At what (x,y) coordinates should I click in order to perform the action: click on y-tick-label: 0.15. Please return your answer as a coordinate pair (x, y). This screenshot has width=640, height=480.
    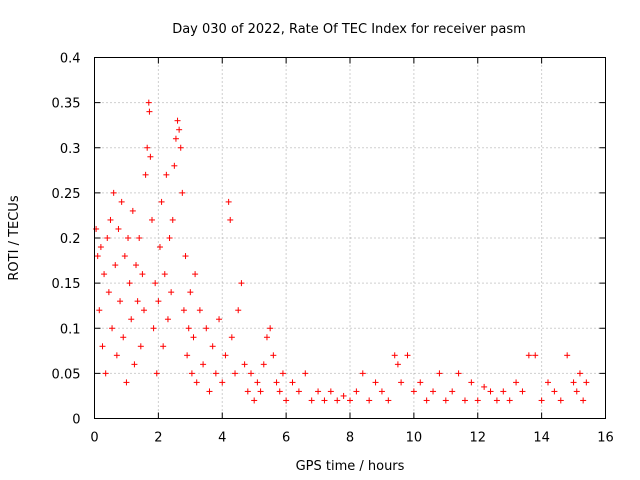
    Looking at the image, I should click on (66, 284).